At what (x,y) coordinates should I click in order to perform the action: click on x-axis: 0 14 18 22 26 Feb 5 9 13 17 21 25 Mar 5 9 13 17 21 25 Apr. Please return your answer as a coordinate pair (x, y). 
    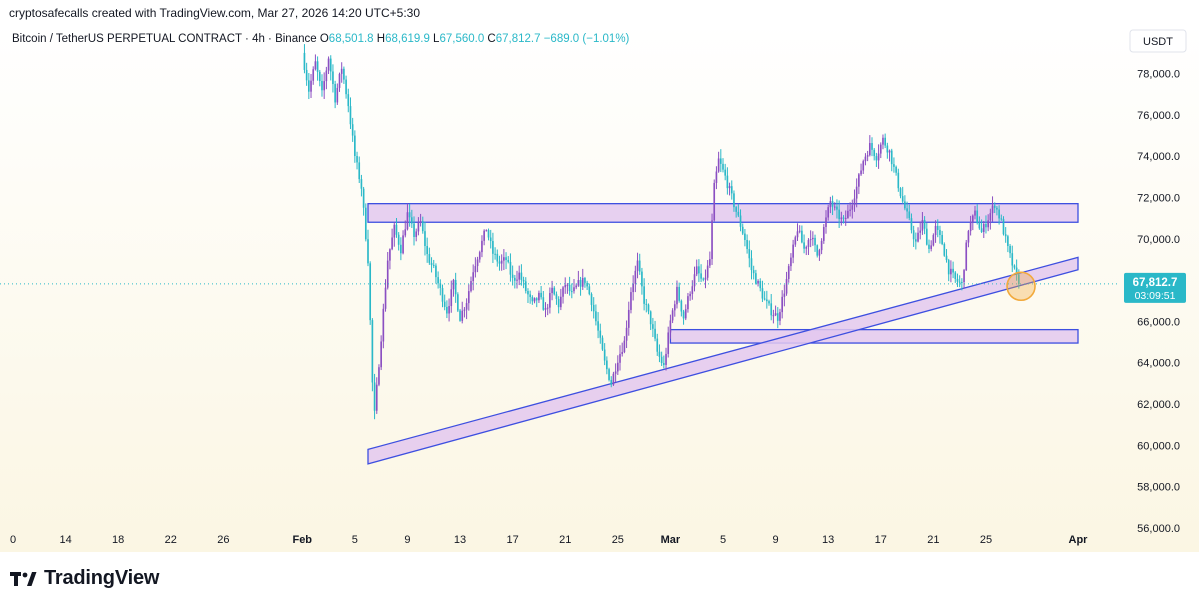
    Looking at the image, I should click on (549, 540).